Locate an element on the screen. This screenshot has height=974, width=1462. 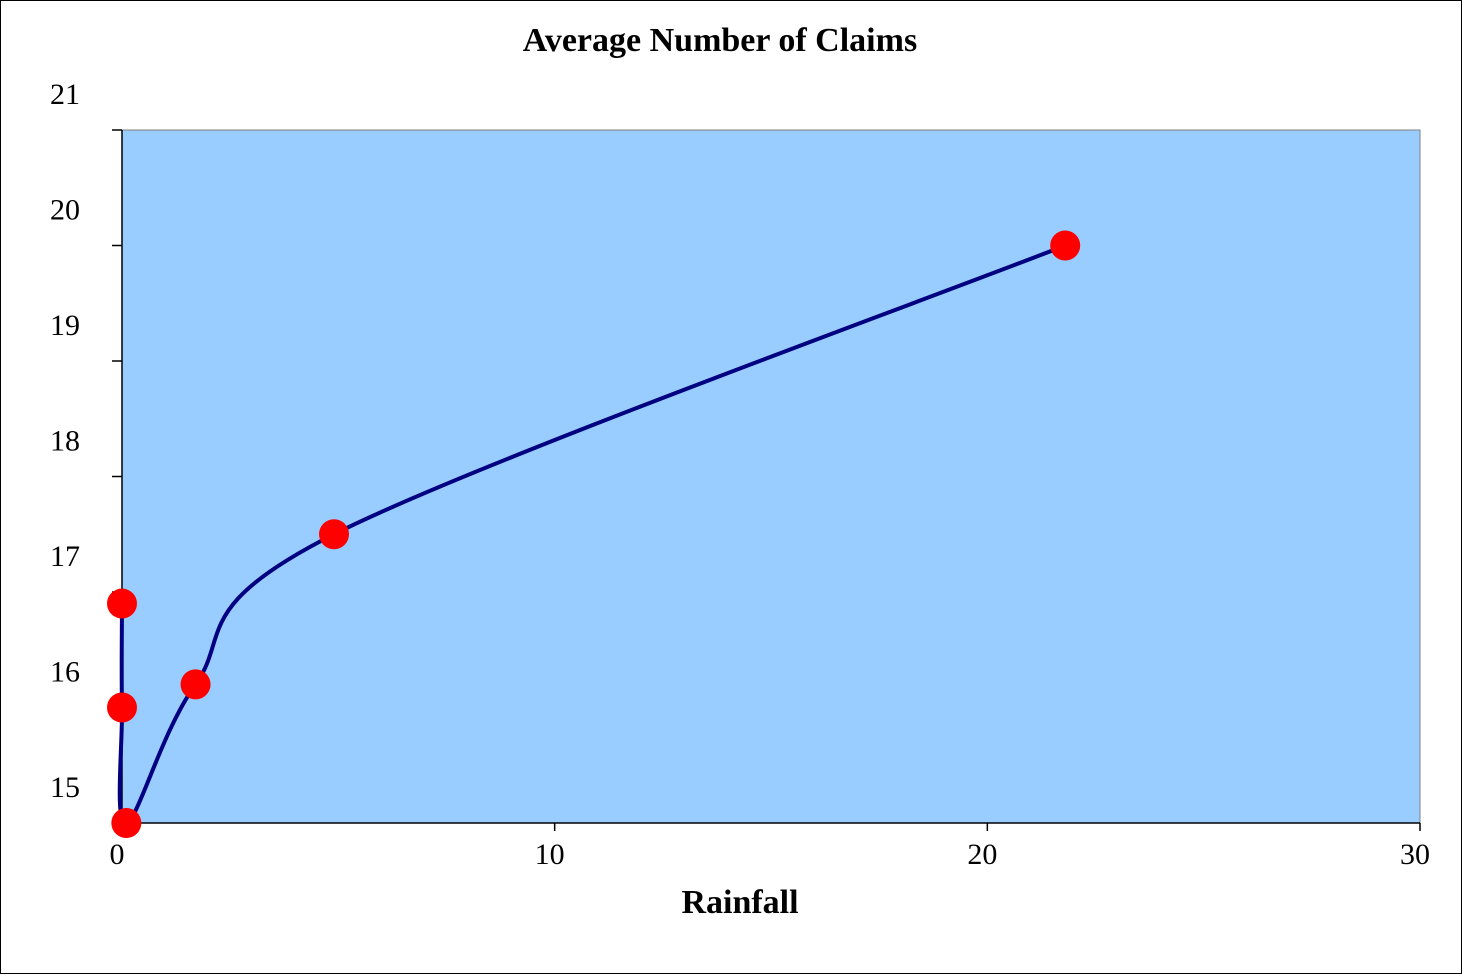
x-tick-label: 20 is located at coordinates (982, 854).